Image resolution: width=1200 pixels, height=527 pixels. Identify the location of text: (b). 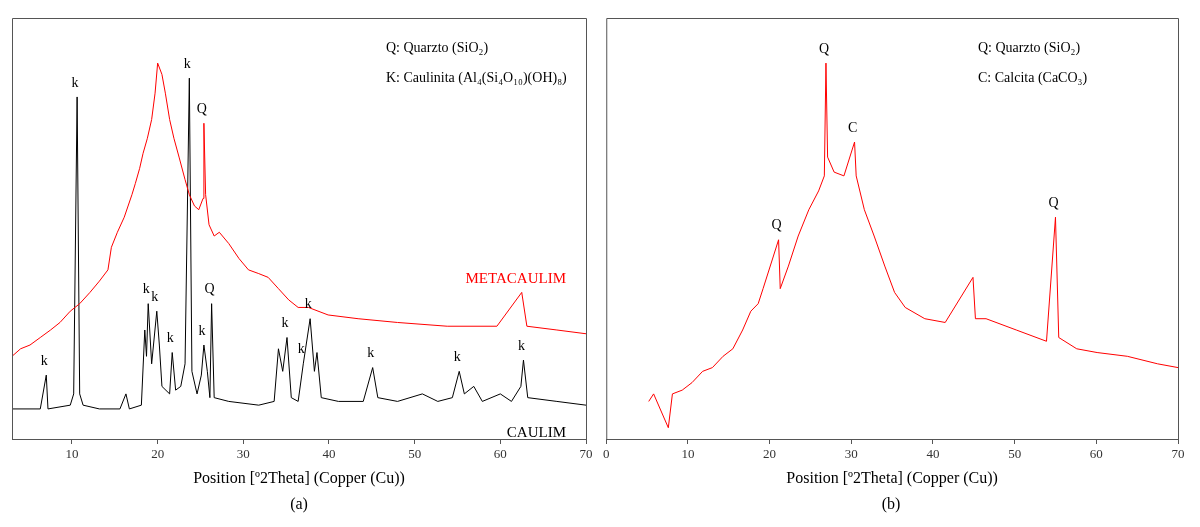
(891, 503).